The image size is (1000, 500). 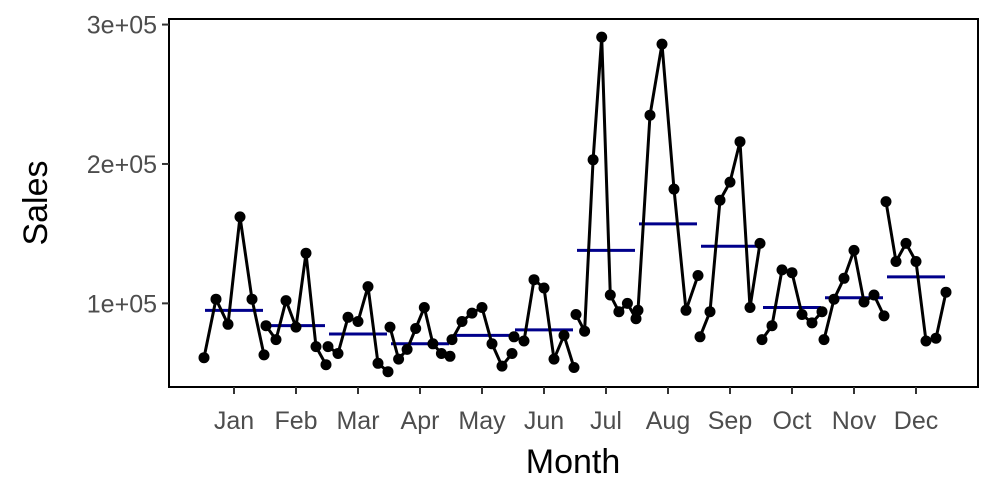 What do you see at coordinates (668, 421) in the screenshot?
I see `x-tick-label: Aug` at bounding box center [668, 421].